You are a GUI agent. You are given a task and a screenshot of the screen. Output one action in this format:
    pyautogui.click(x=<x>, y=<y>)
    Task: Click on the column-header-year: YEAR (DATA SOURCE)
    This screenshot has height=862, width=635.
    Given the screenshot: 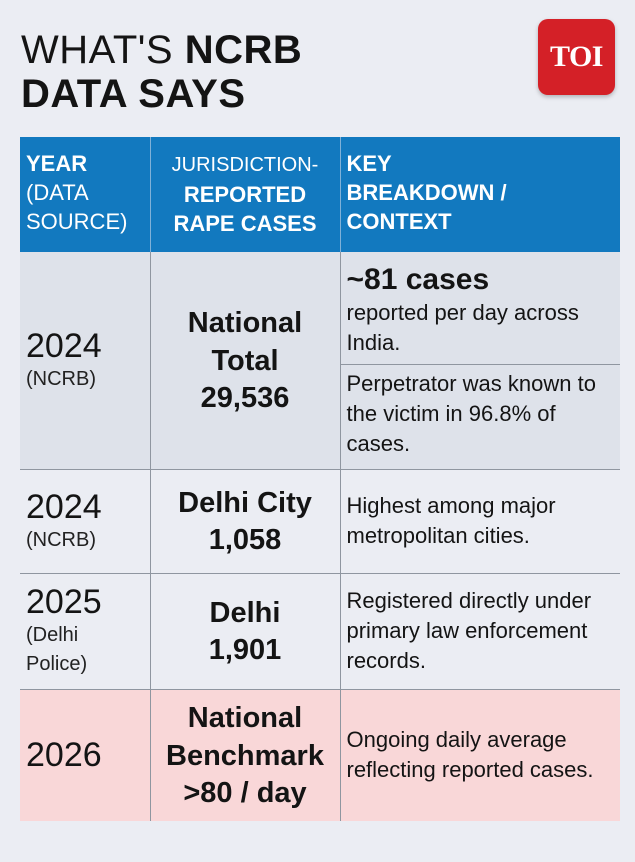 What is the action you would take?
    pyautogui.click(x=85, y=194)
    